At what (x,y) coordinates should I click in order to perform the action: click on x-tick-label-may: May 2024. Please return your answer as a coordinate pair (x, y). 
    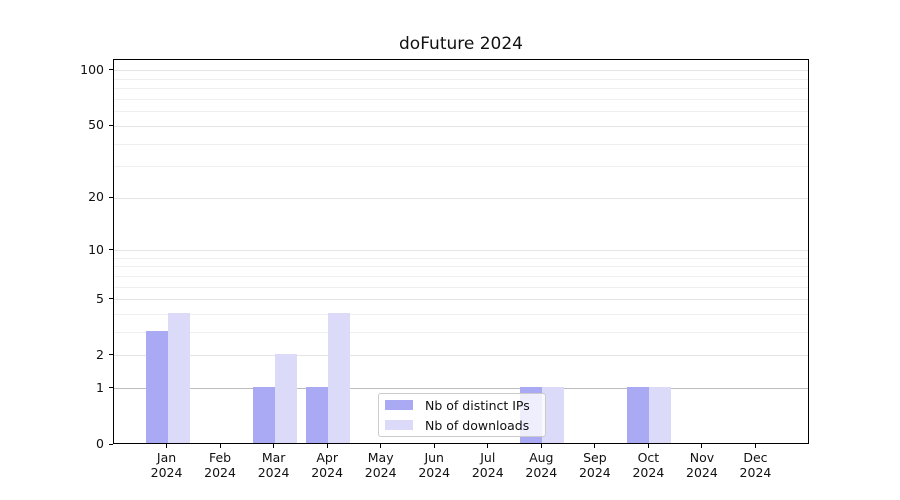
    Looking at the image, I should click on (381, 465).